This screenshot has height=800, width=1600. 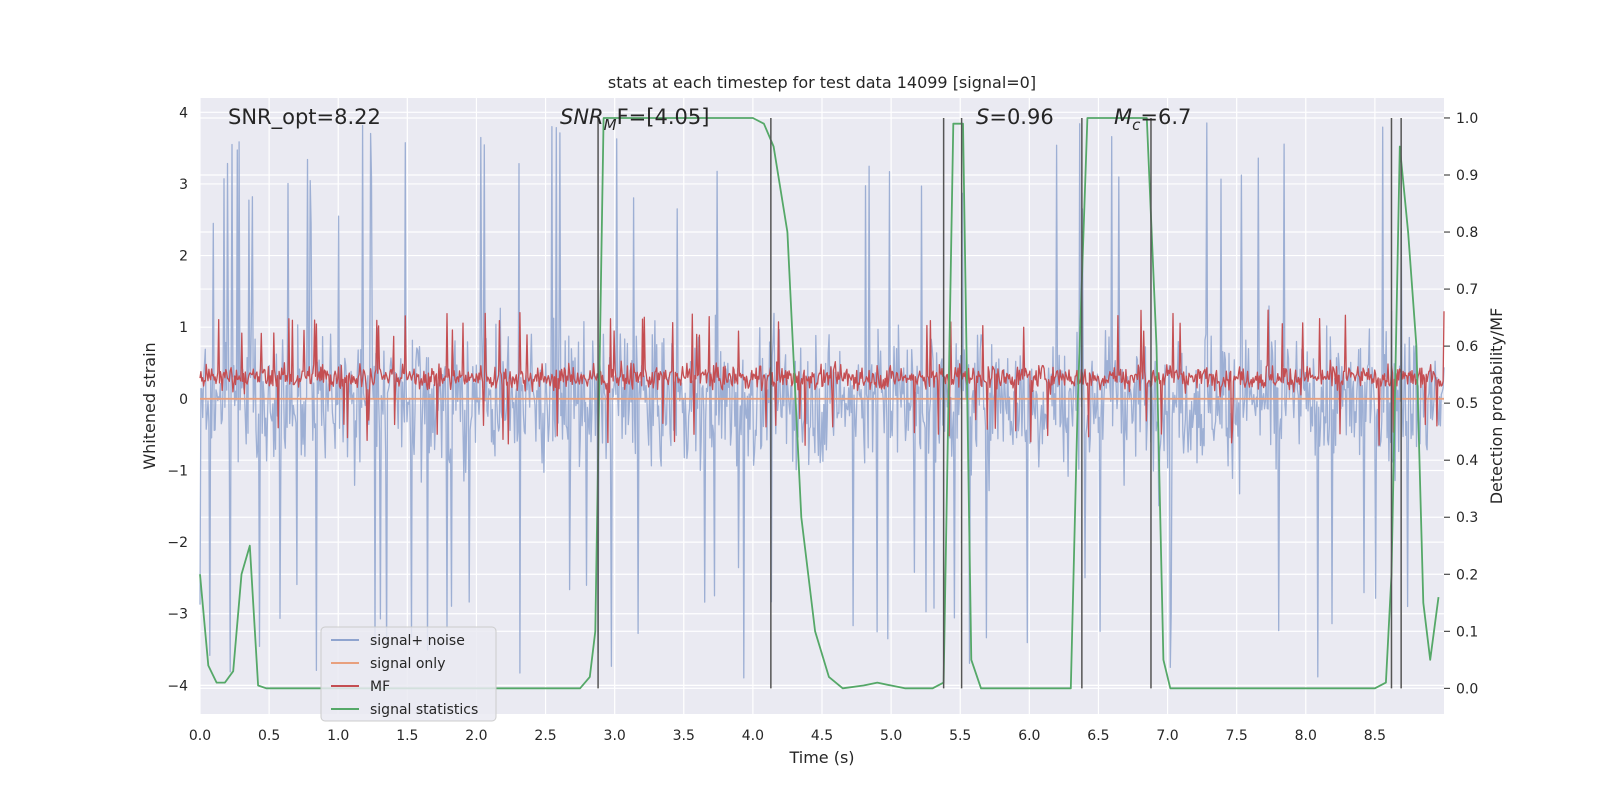 I want to click on y-tick-label: −4, so click(x=177, y=686).